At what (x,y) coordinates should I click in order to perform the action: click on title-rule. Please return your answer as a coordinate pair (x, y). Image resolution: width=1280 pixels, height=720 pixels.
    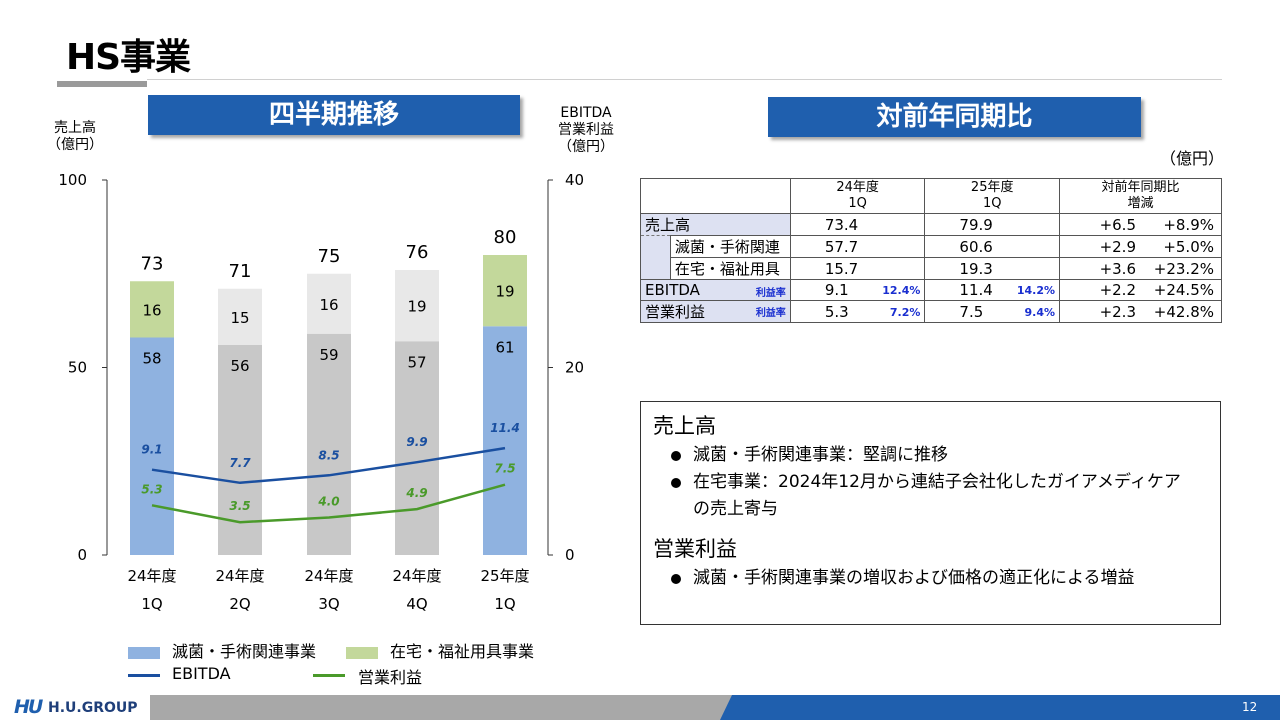
    Looking at the image, I should click on (684, 79).